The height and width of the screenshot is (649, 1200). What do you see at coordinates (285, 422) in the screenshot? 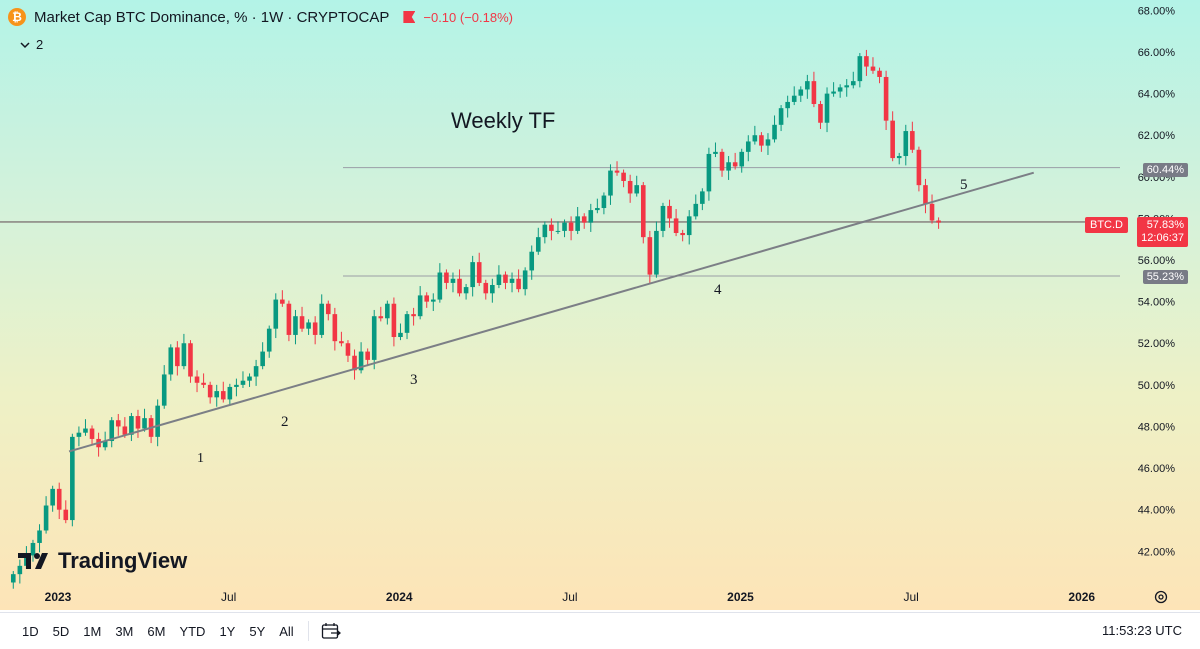
I see `touch-point-2: 2` at bounding box center [285, 422].